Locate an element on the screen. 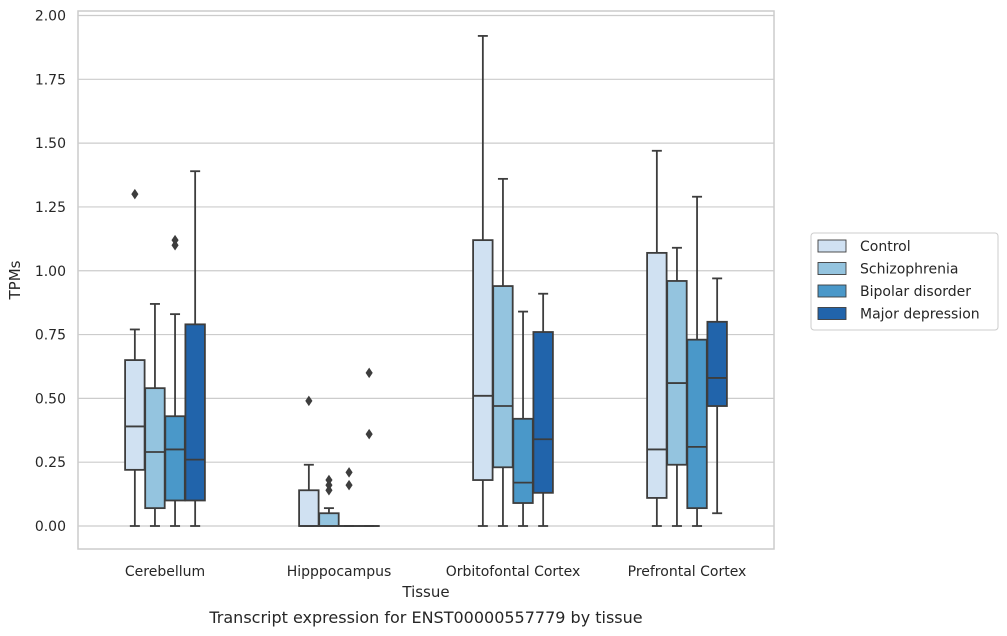 The height and width of the screenshot is (636, 1007). y-tick-label: 1.00 is located at coordinates (50, 272).